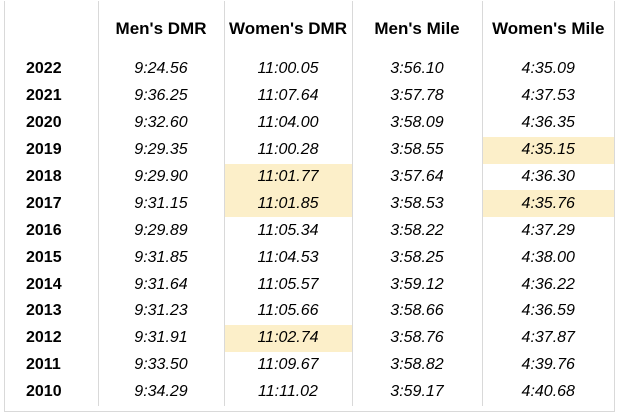  Describe the element at coordinates (161, 69) in the screenshot. I see `mens-dmr-cell: 9:24.56` at that location.